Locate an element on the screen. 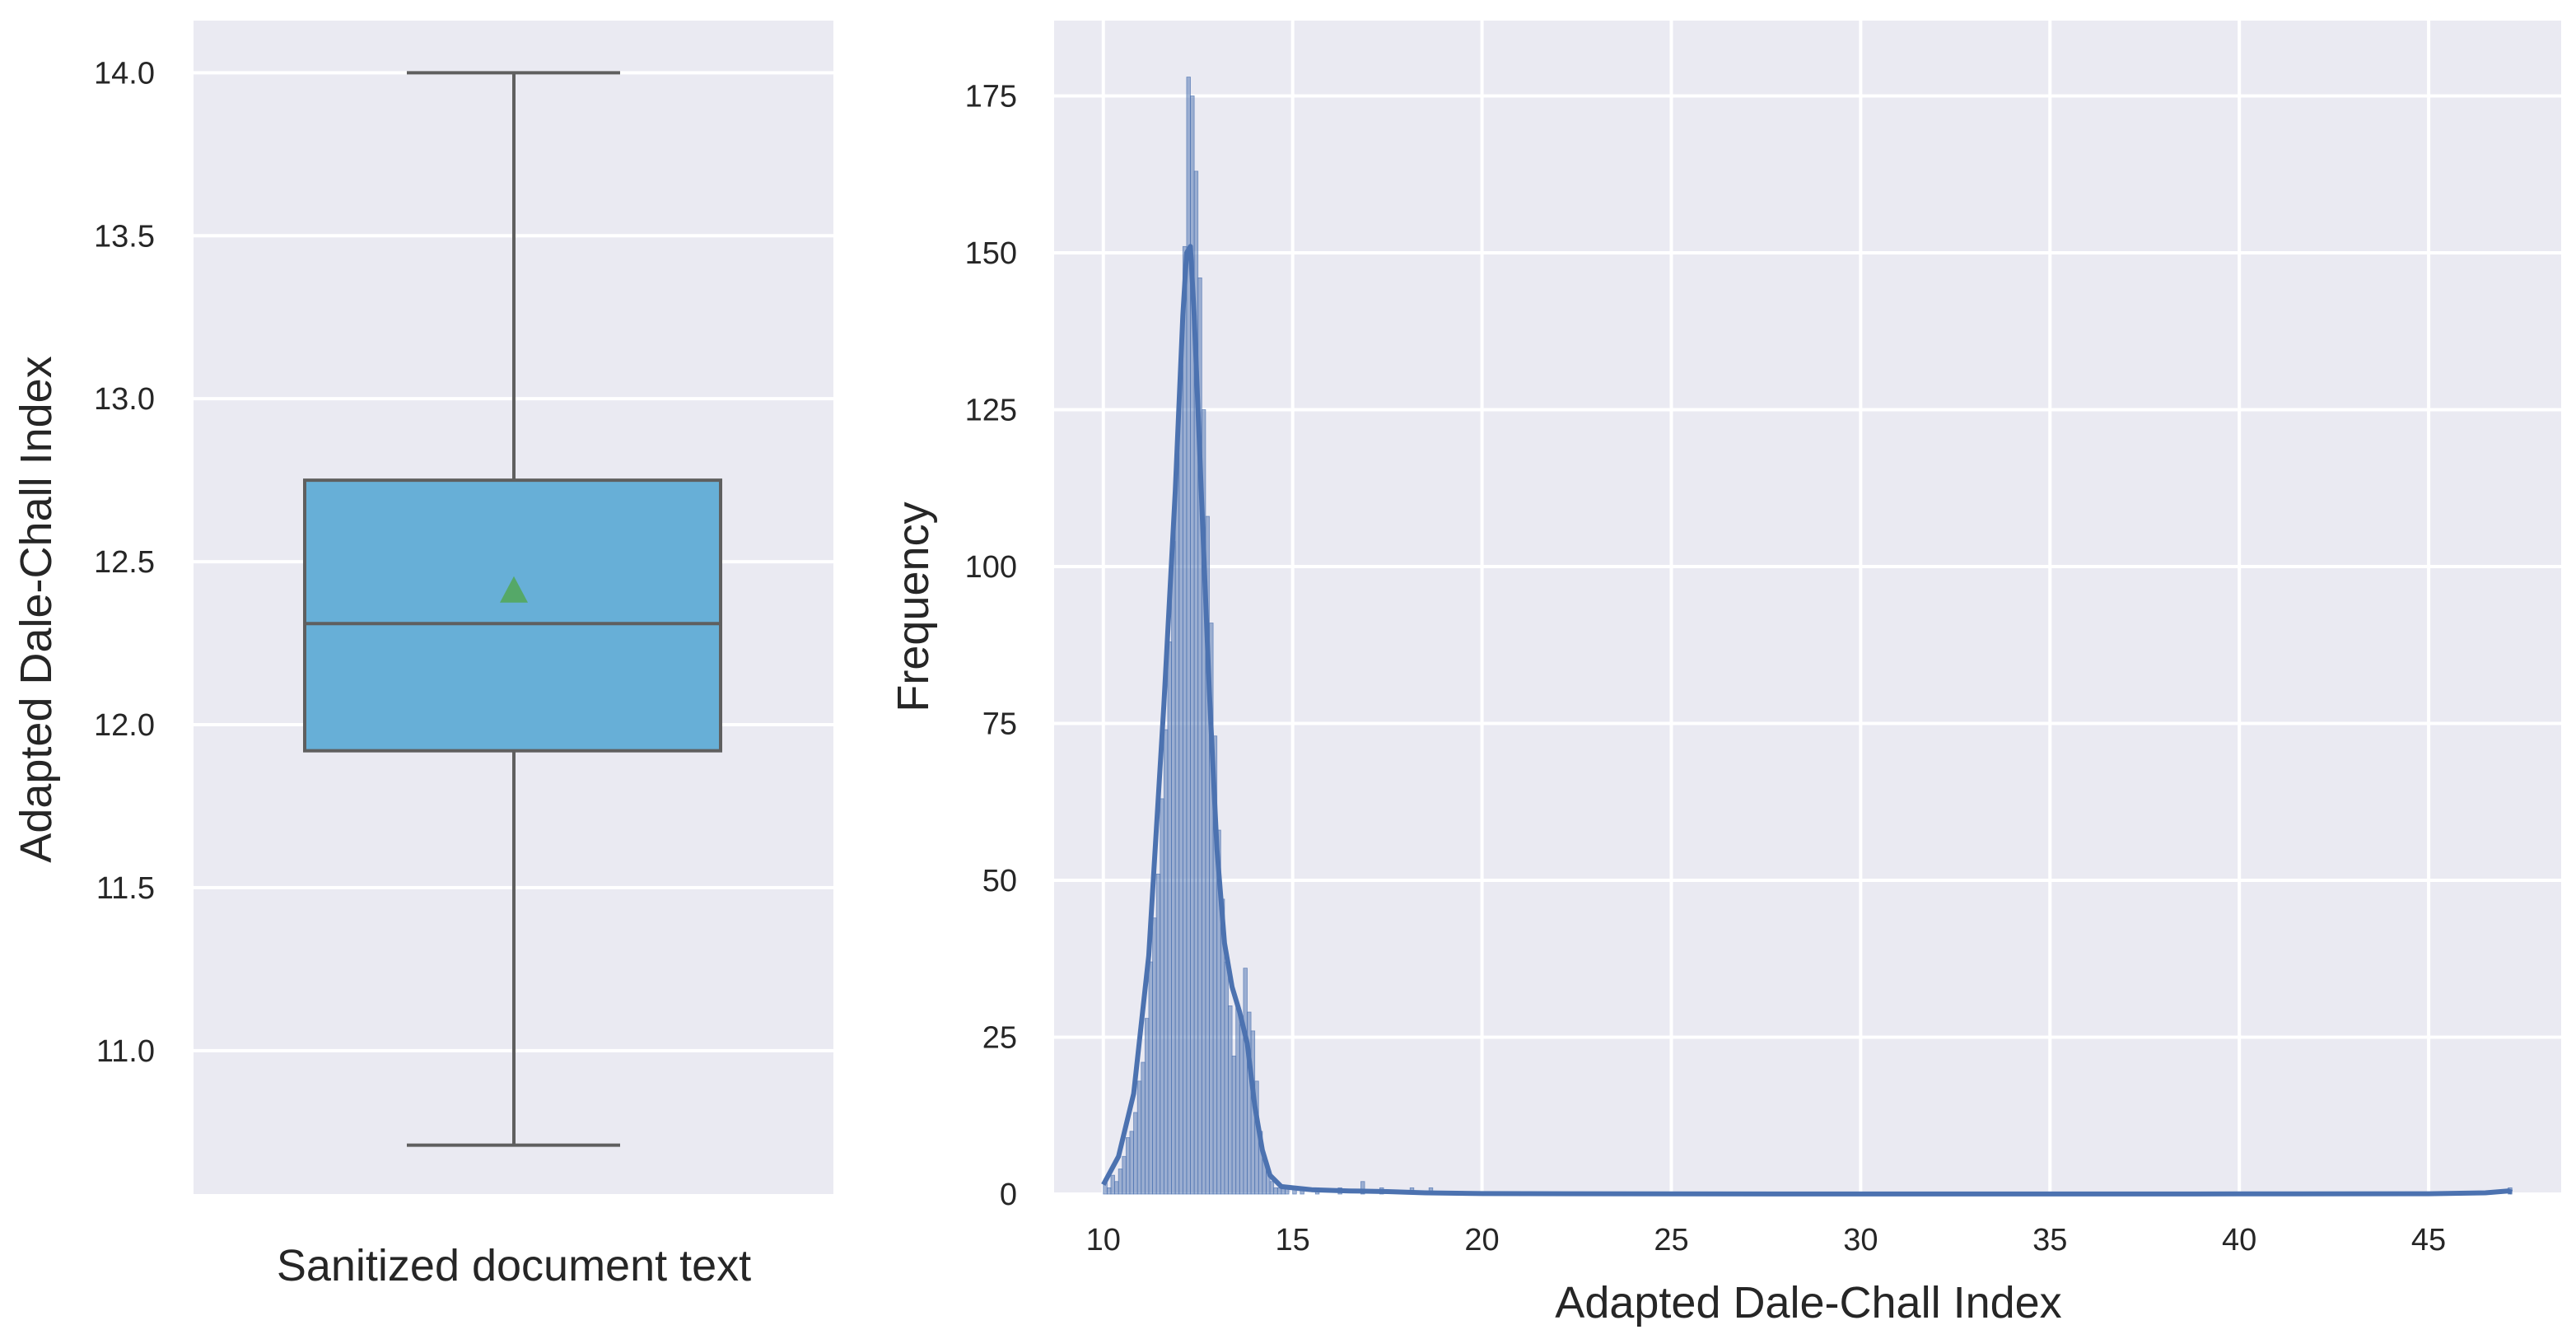 This screenshot has width=2576, height=1339. histogram-x-tick-labels: 10 15 20 25 30 35 40 45 is located at coordinates (1766, 1240).